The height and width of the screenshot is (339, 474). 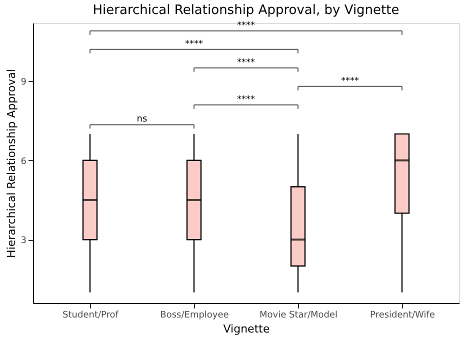 What do you see at coordinates (23, 161) in the screenshot?
I see `y-tick-label: 6` at bounding box center [23, 161].